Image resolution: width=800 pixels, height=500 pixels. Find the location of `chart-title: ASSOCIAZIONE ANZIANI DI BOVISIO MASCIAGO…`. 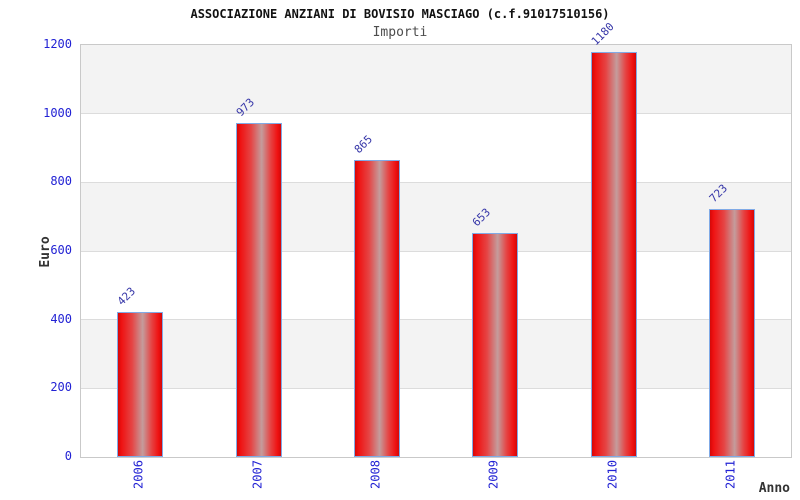

chart-title: ASSOCIAZIONE ANZIANI DI BOVISIO MASCIAGO… is located at coordinates (400, 14).